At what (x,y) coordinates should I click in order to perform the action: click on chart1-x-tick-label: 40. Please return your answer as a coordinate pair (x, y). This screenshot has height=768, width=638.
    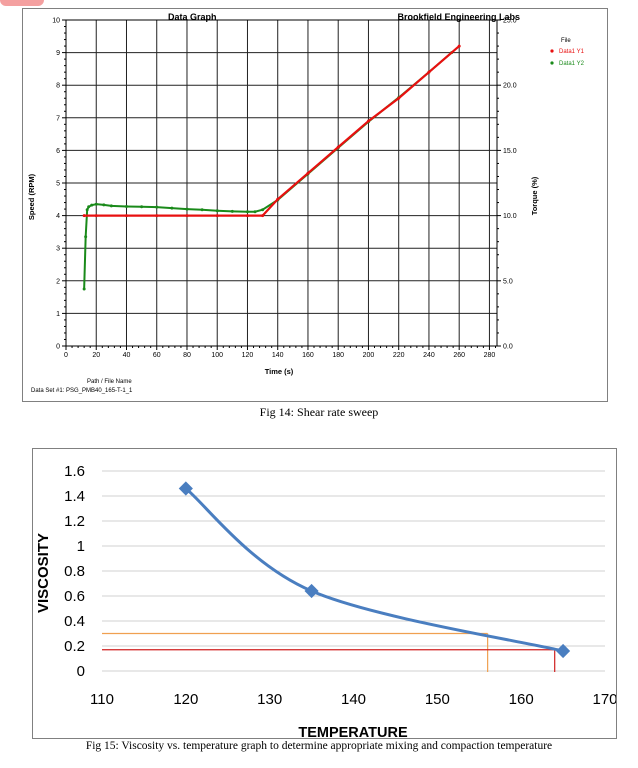
    Looking at the image, I should click on (127, 355).